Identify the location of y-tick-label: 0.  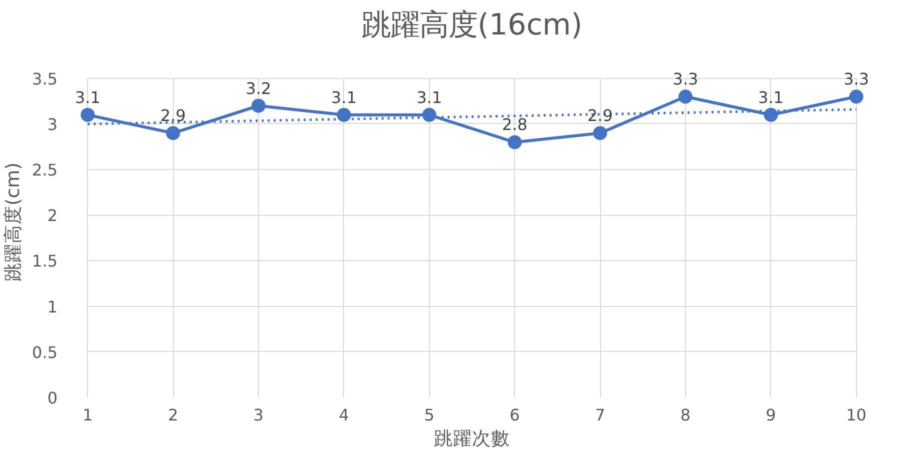
(52, 398).